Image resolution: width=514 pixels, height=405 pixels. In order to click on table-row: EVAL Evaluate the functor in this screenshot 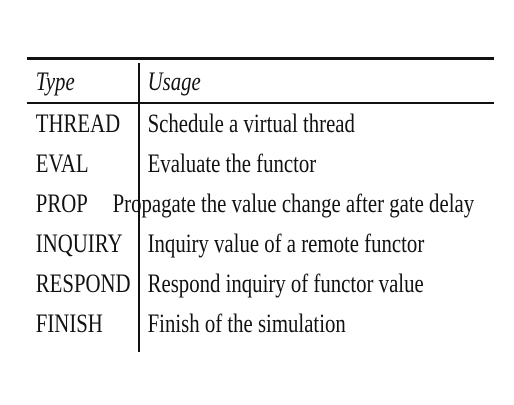, I will do `click(260, 164)`.